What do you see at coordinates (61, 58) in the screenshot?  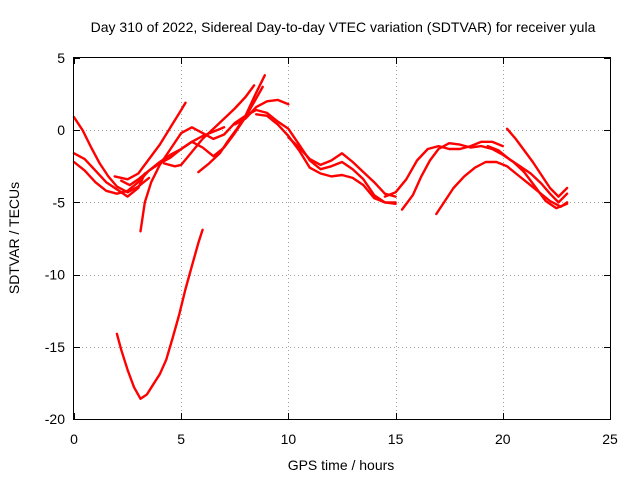 I see `y-tick-label: 5` at bounding box center [61, 58].